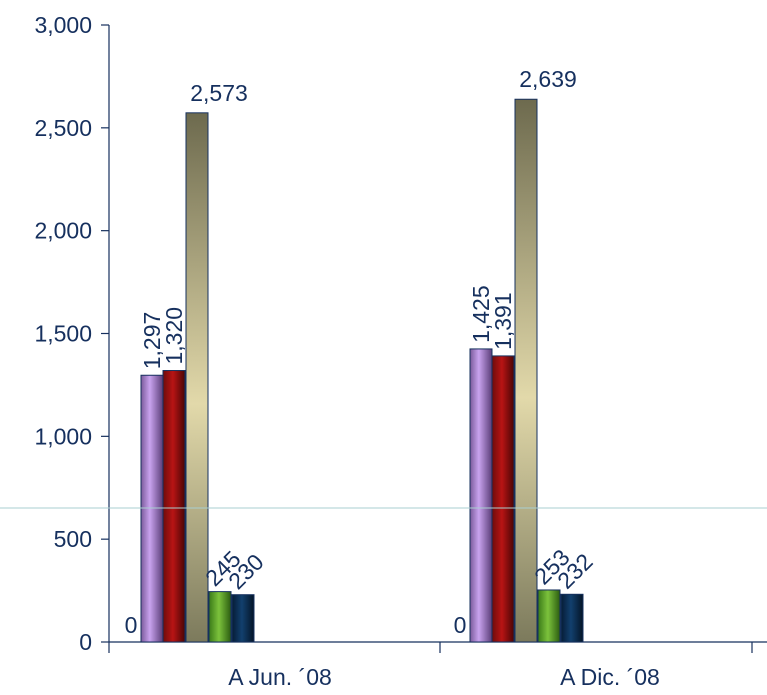  I want to click on y-tick-labels: 0 500 1,000 1,500 2,000 2,500 3,000, so click(63, 333).